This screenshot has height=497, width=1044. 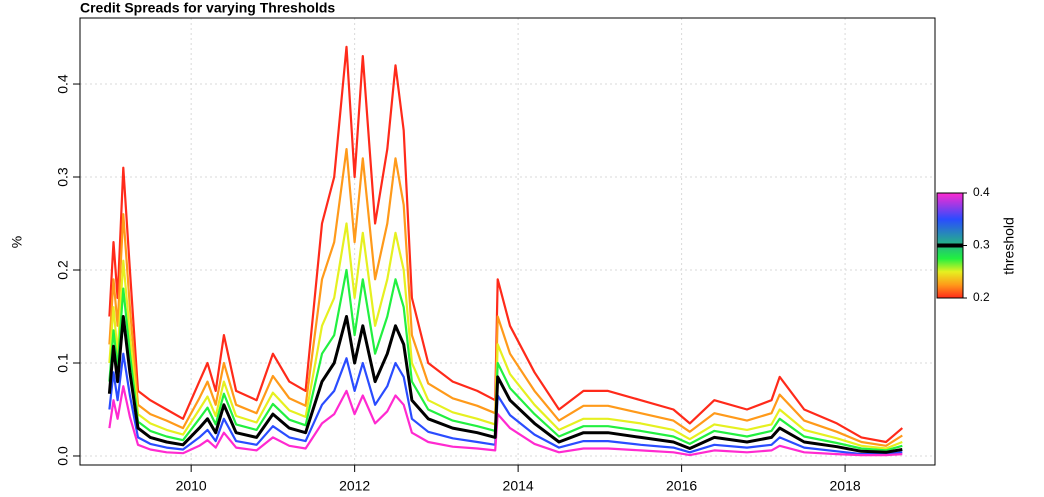 What do you see at coordinates (505, 421) in the screenshot?
I see `series-line` at bounding box center [505, 421].